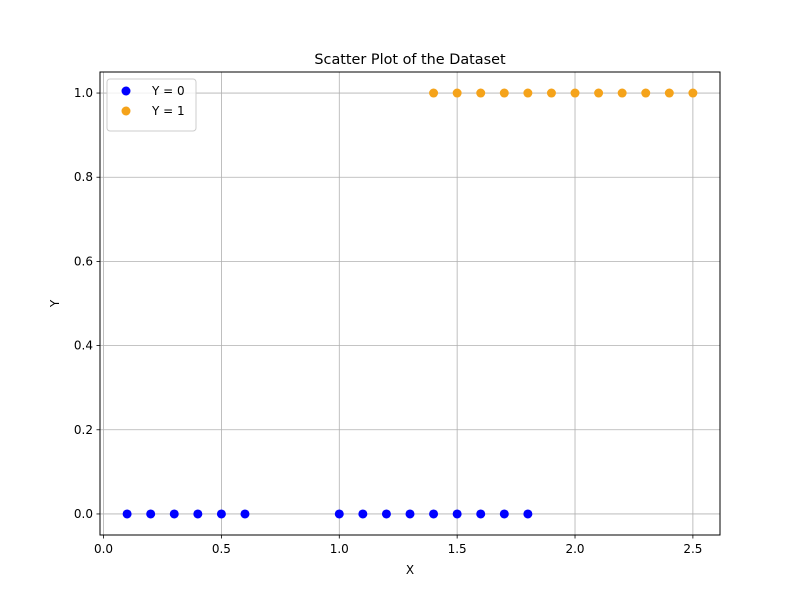  Describe the element at coordinates (55, 303) in the screenshot. I see `y-axis-label: Y` at that location.